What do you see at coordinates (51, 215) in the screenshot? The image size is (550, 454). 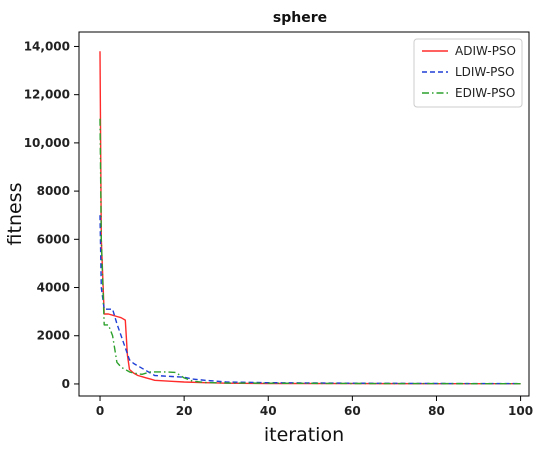 I see `y-axis: 0 2000 4000 6000 8000 10,000 12,000 14,000` at bounding box center [51, 215].